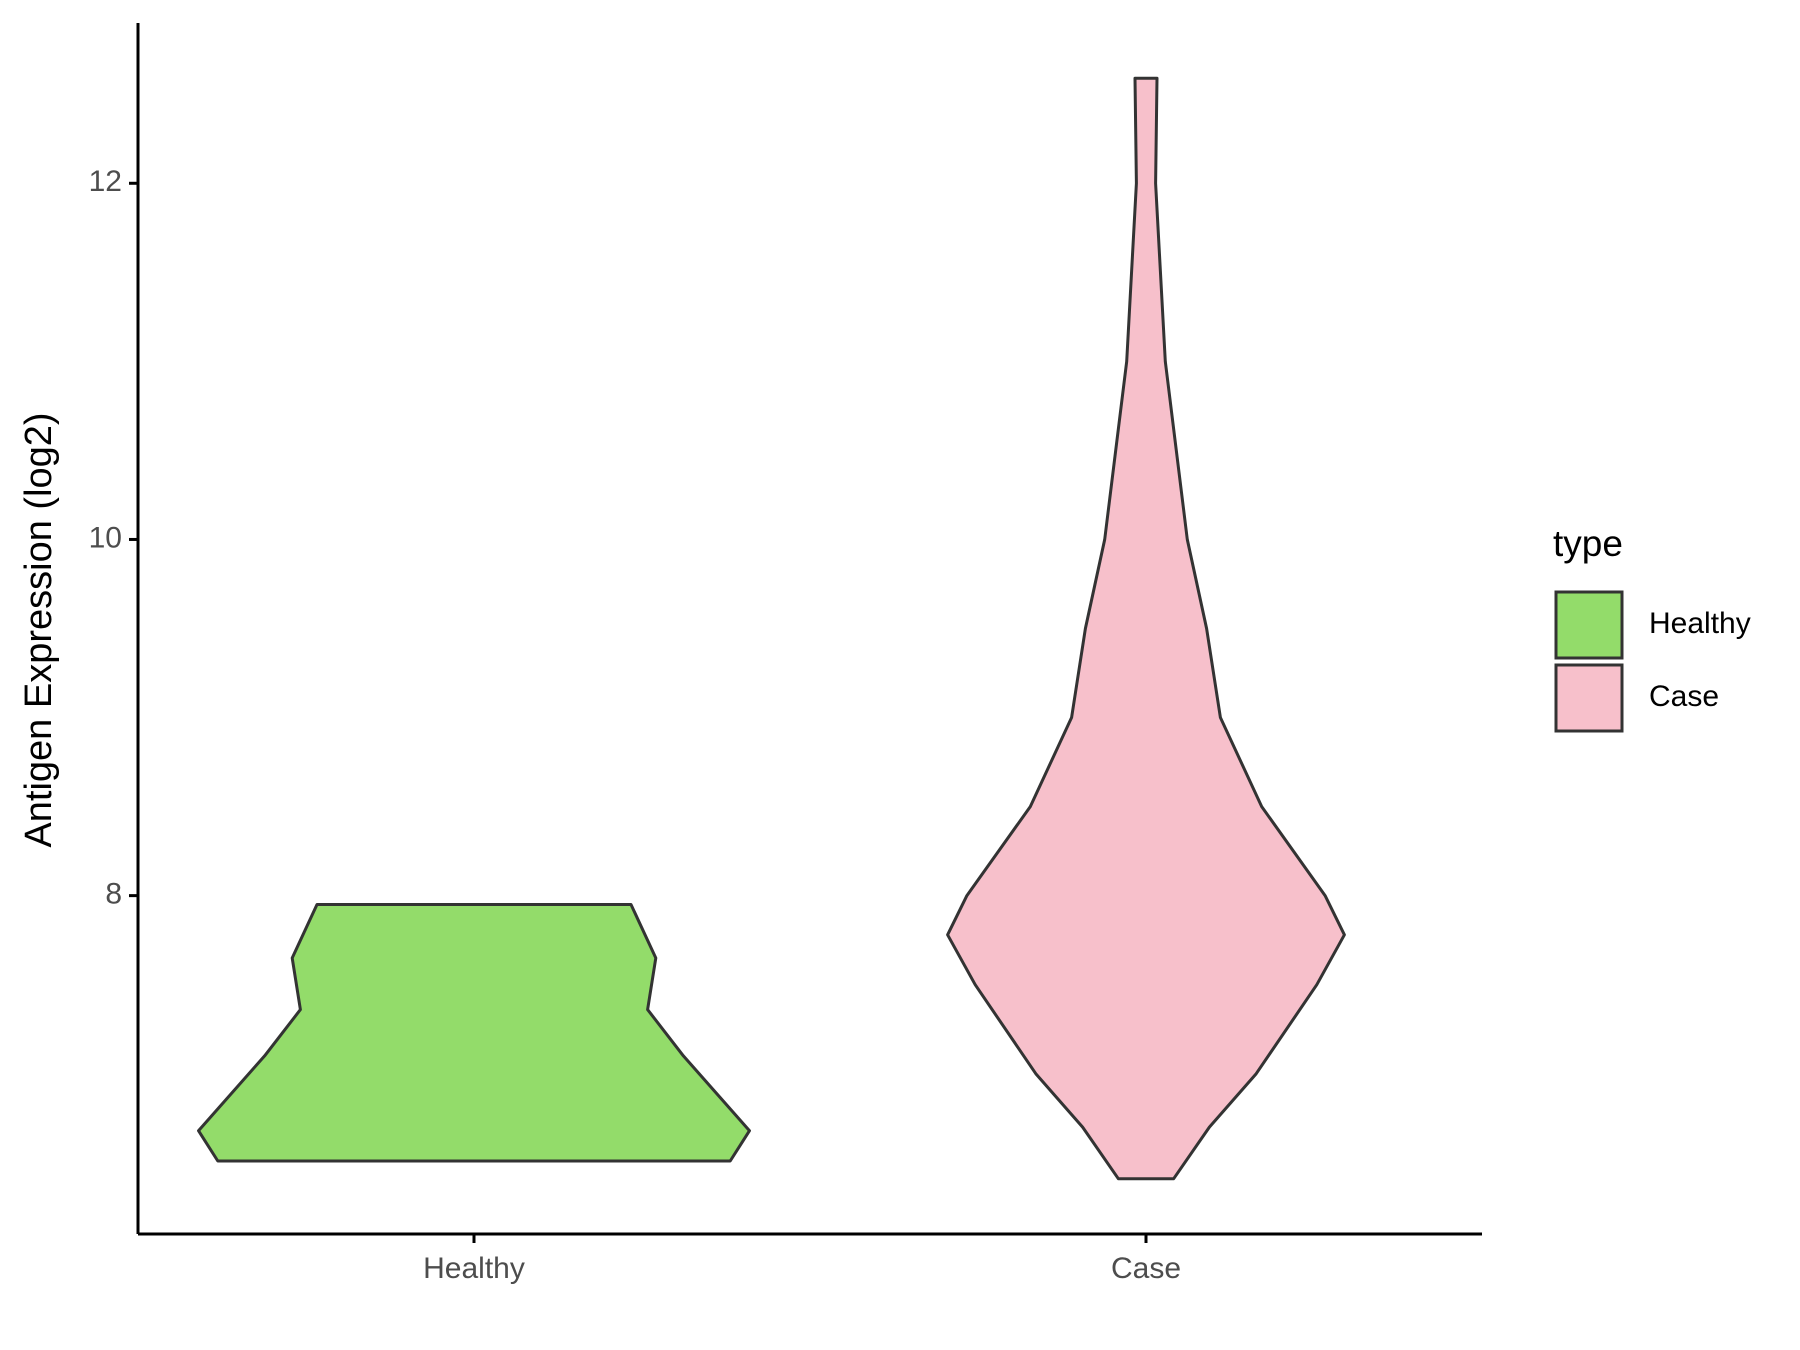  What do you see at coordinates (1146, 1268) in the screenshot?
I see `x-tick-label: Case` at bounding box center [1146, 1268].